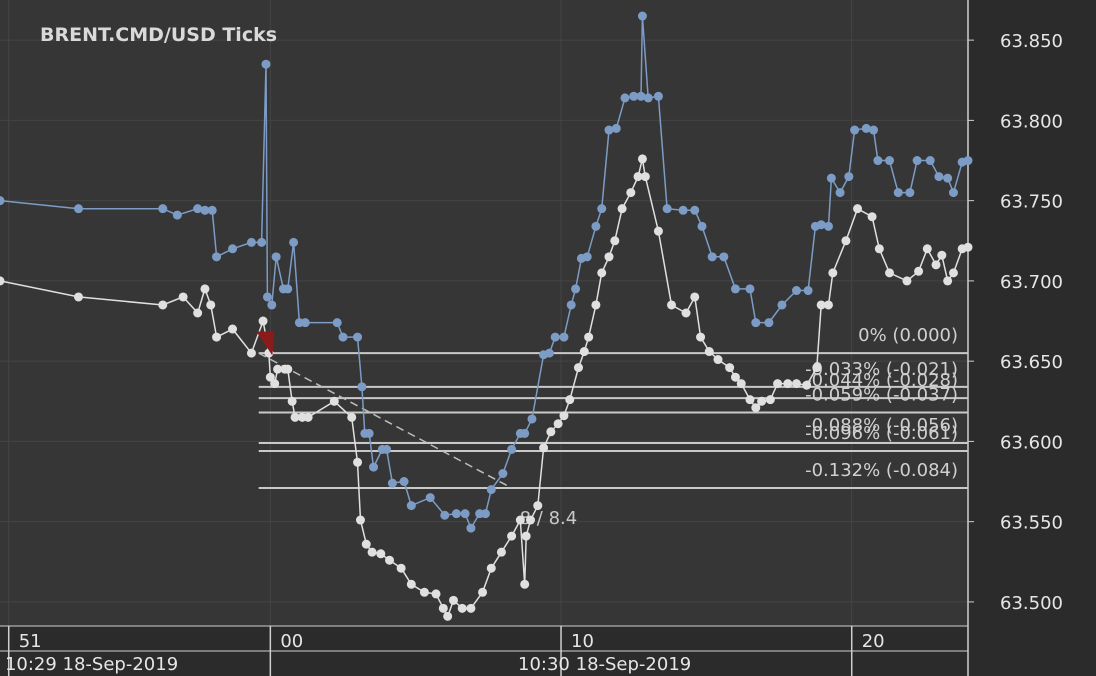  I want to click on y-tick-label: 63.800, so click(1031, 121).